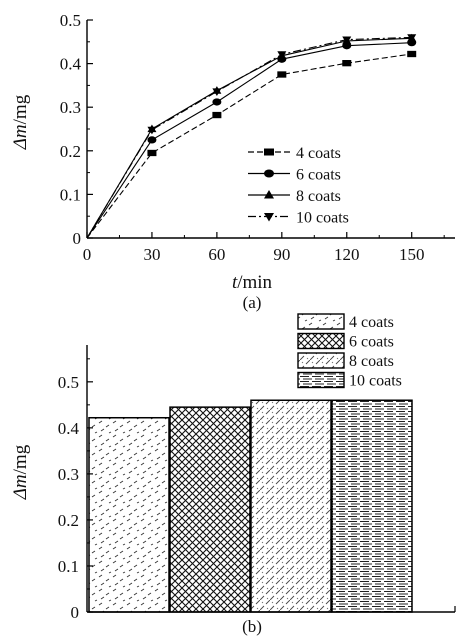 This screenshot has width=458, height=642. Describe the element at coordinates (216, 254) in the screenshot. I see `x-tick-label: 60` at that location.